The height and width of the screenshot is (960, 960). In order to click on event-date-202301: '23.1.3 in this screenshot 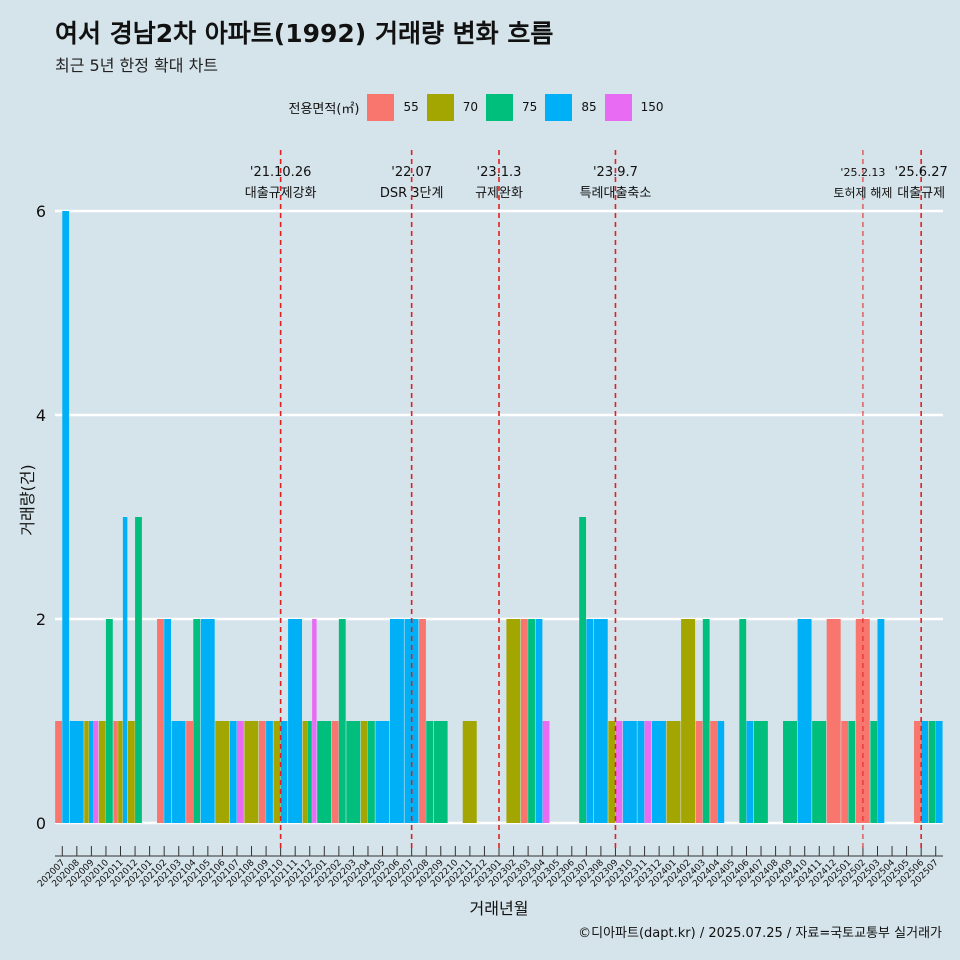, I will do `click(499, 172)`.